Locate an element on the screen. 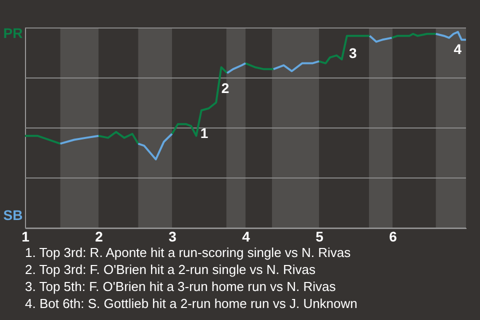  x-tick-label: 5 is located at coordinates (320, 236).